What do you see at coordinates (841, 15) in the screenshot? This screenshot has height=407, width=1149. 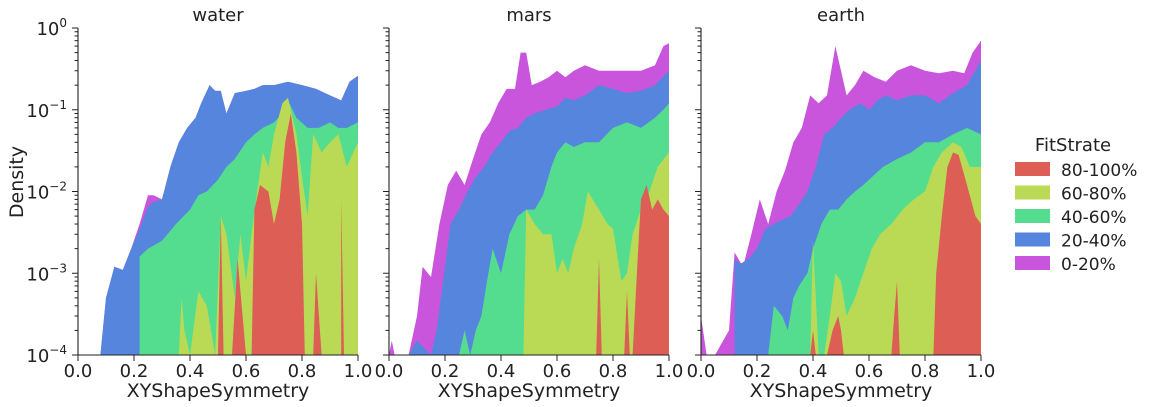 I see `panel-title: earth` at bounding box center [841, 15].